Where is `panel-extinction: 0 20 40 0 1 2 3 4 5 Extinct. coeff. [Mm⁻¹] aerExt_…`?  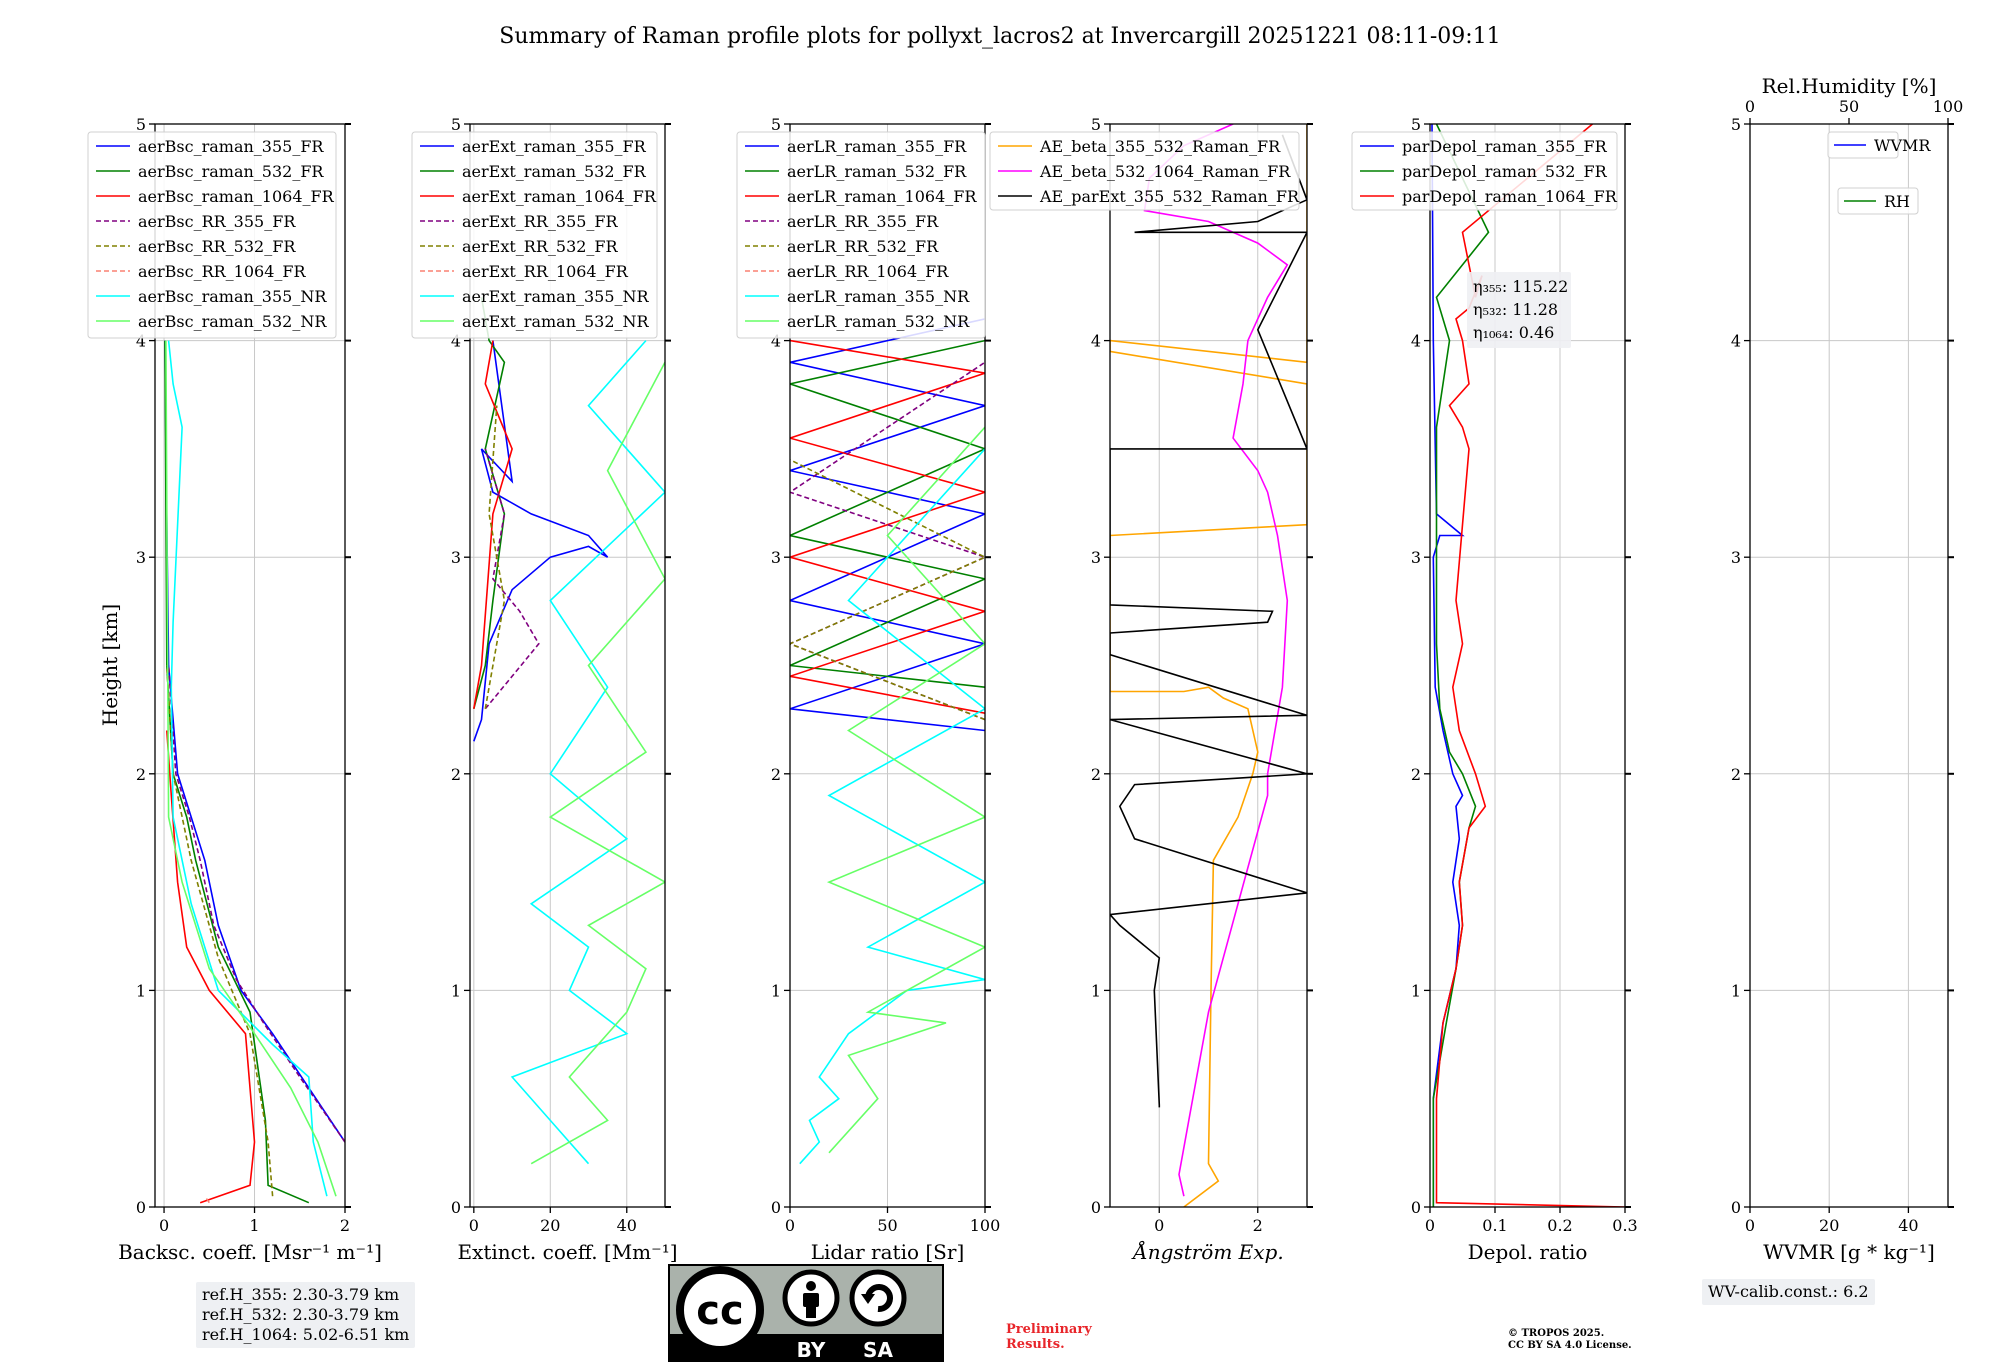 panel-extinction: 0 20 40 0 1 2 3 4 5 Extinct. coeff. [Mm⁻¹] aerExt_… is located at coordinates (544, 689).